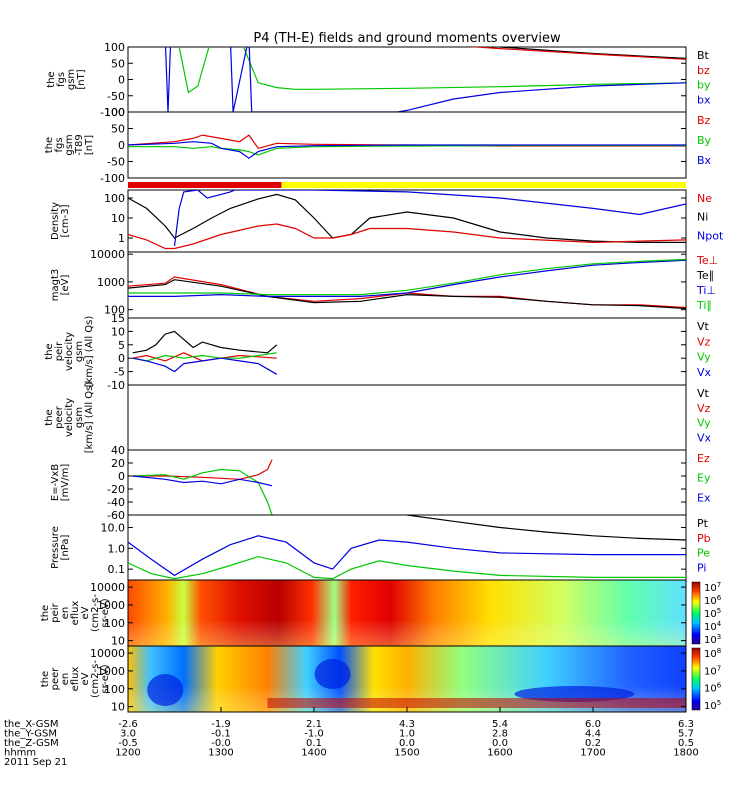 The width and height of the screenshot is (750, 800). Describe the element at coordinates (112, 178) in the screenshot. I see `y-tick-label: -100` at that location.